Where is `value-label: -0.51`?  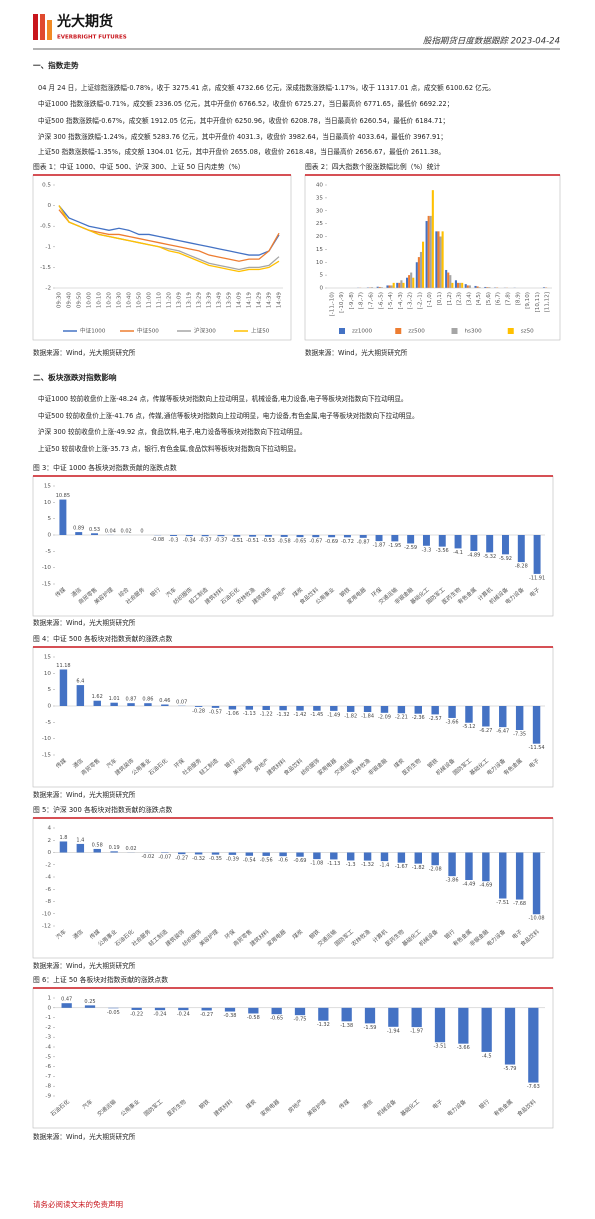 value-label: -0.51 is located at coordinates (252, 541).